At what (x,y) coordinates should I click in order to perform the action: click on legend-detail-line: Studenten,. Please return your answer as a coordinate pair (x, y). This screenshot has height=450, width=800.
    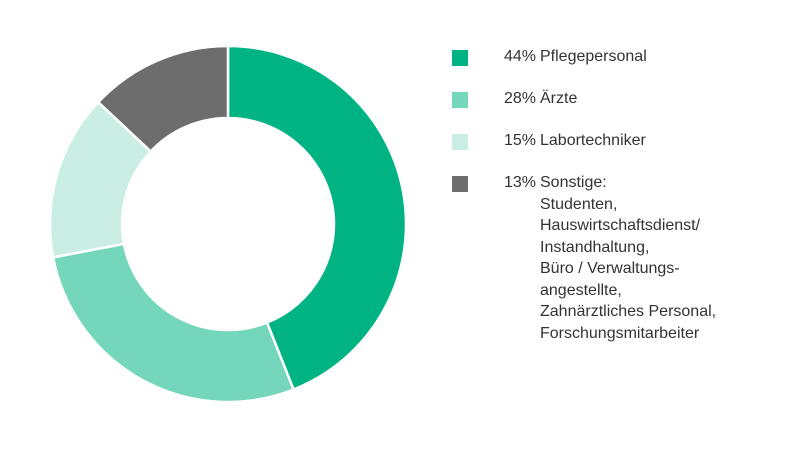
    Looking at the image, I should click on (579, 204).